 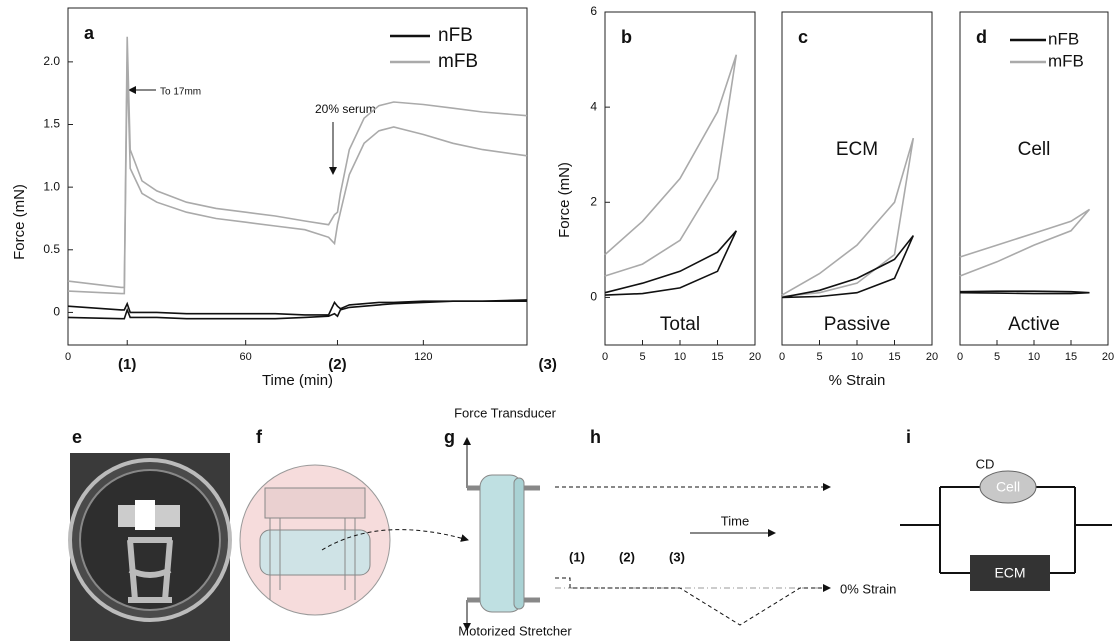 What do you see at coordinates (501, 534) in the screenshot?
I see `transducer` at bounding box center [501, 534].